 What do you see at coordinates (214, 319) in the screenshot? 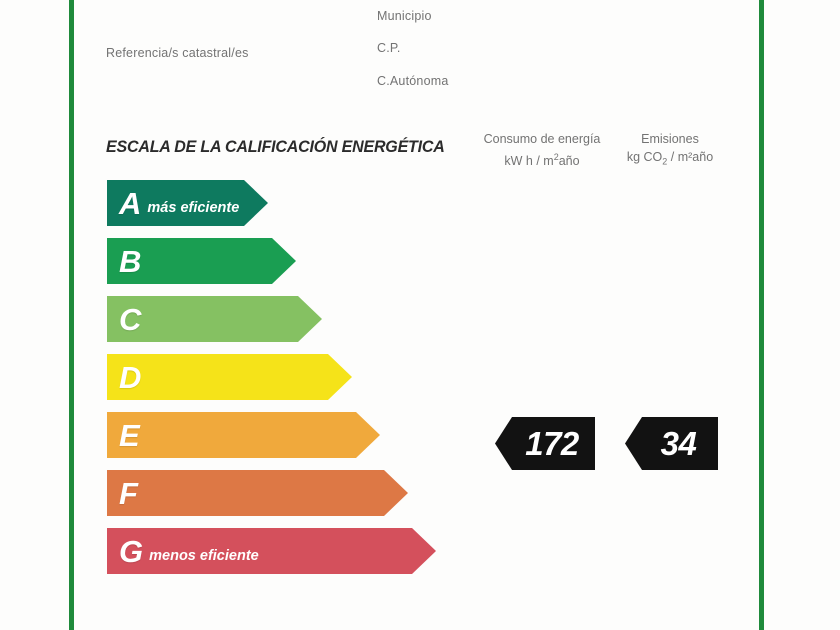
I see `rating-bar-c: C` at bounding box center [214, 319].